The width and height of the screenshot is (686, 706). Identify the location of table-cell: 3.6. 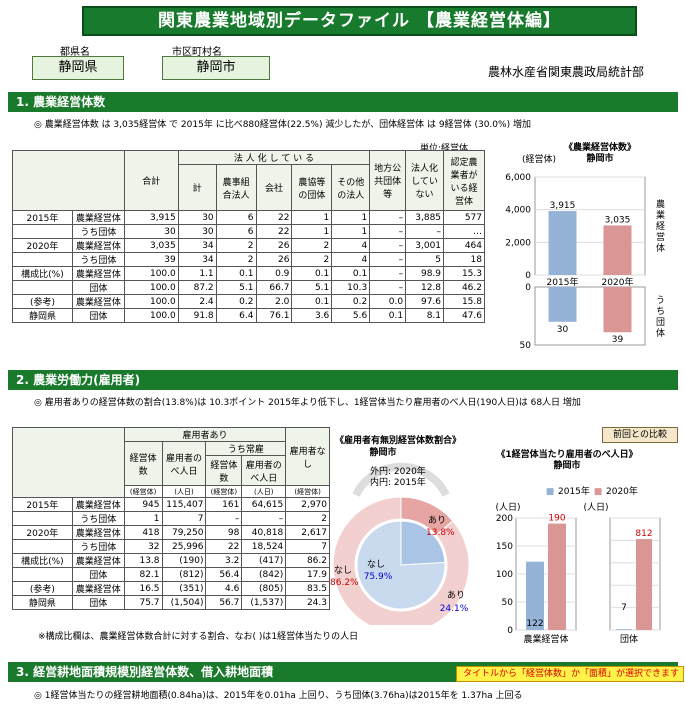
(312, 315).